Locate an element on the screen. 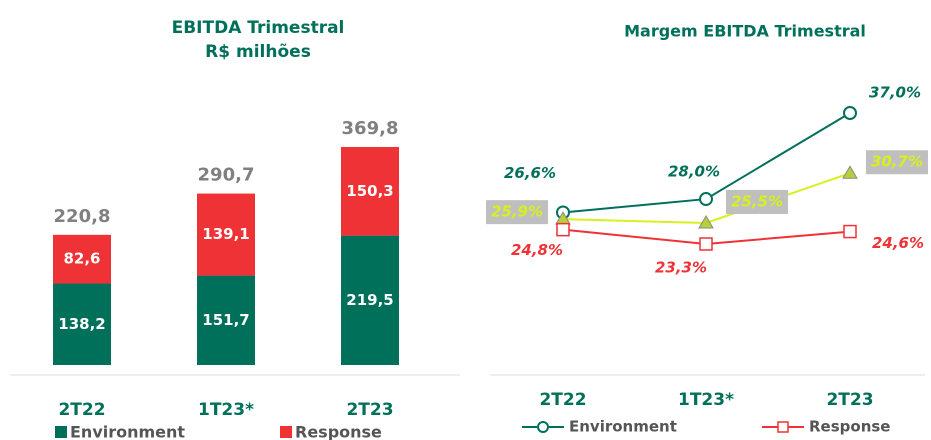 This screenshot has height=440, width=931. value-label: 30,7% is located at coordinates (897, 162).